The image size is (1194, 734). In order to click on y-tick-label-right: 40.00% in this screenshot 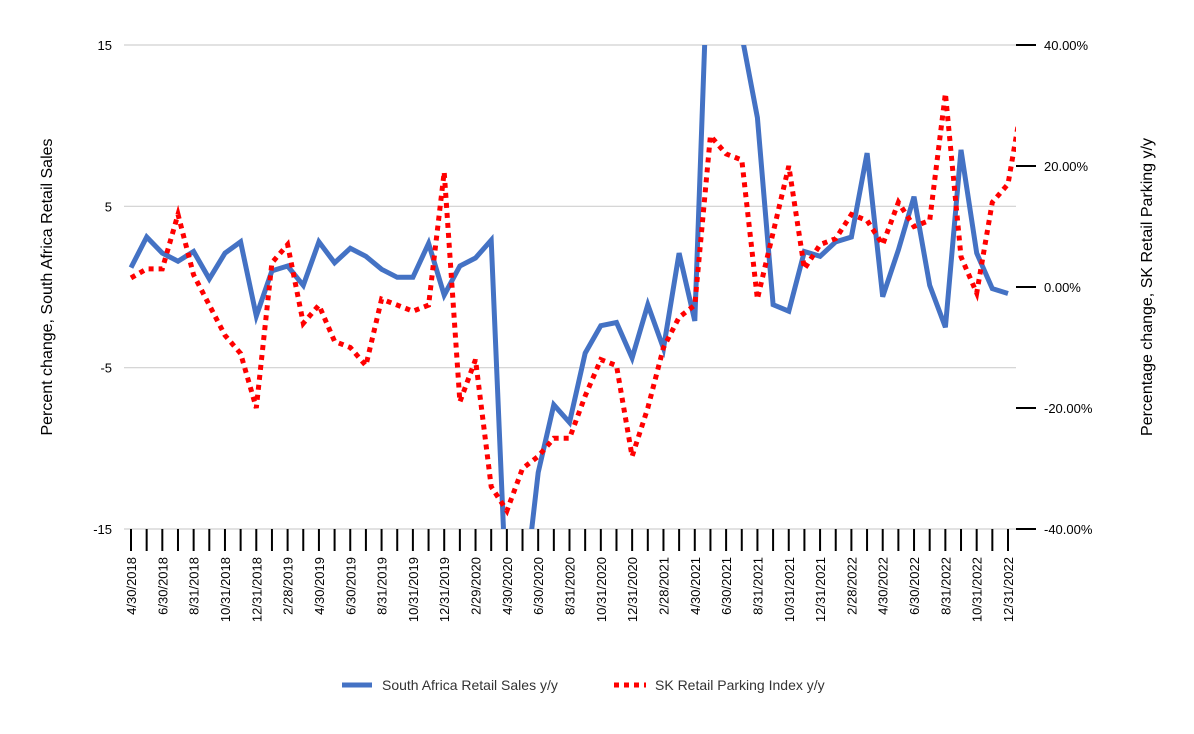, I will do `click(1066, 45)`.